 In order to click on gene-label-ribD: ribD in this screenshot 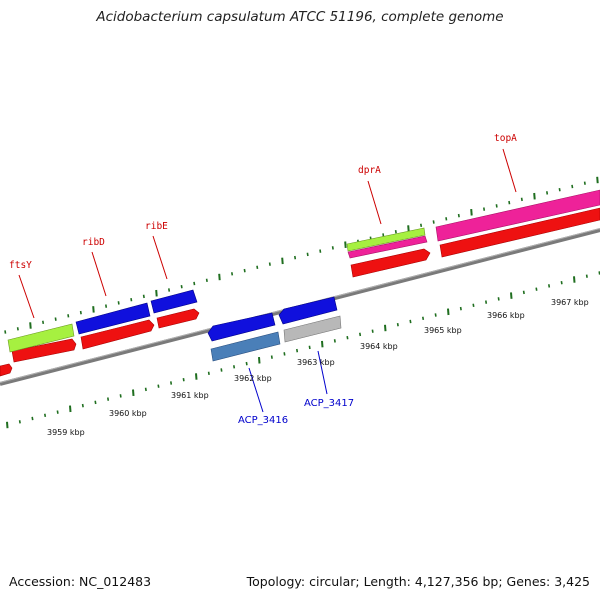, I will do `click(93, 242)`.